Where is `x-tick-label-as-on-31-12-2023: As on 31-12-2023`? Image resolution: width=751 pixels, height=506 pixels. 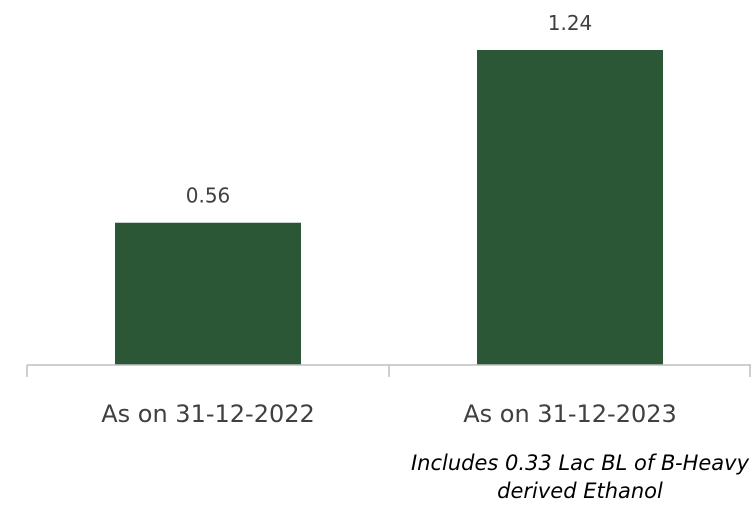 x-tick-label-as-on-31-12-2023: As on 31-12-2023 is located at coordinates (570, 414).